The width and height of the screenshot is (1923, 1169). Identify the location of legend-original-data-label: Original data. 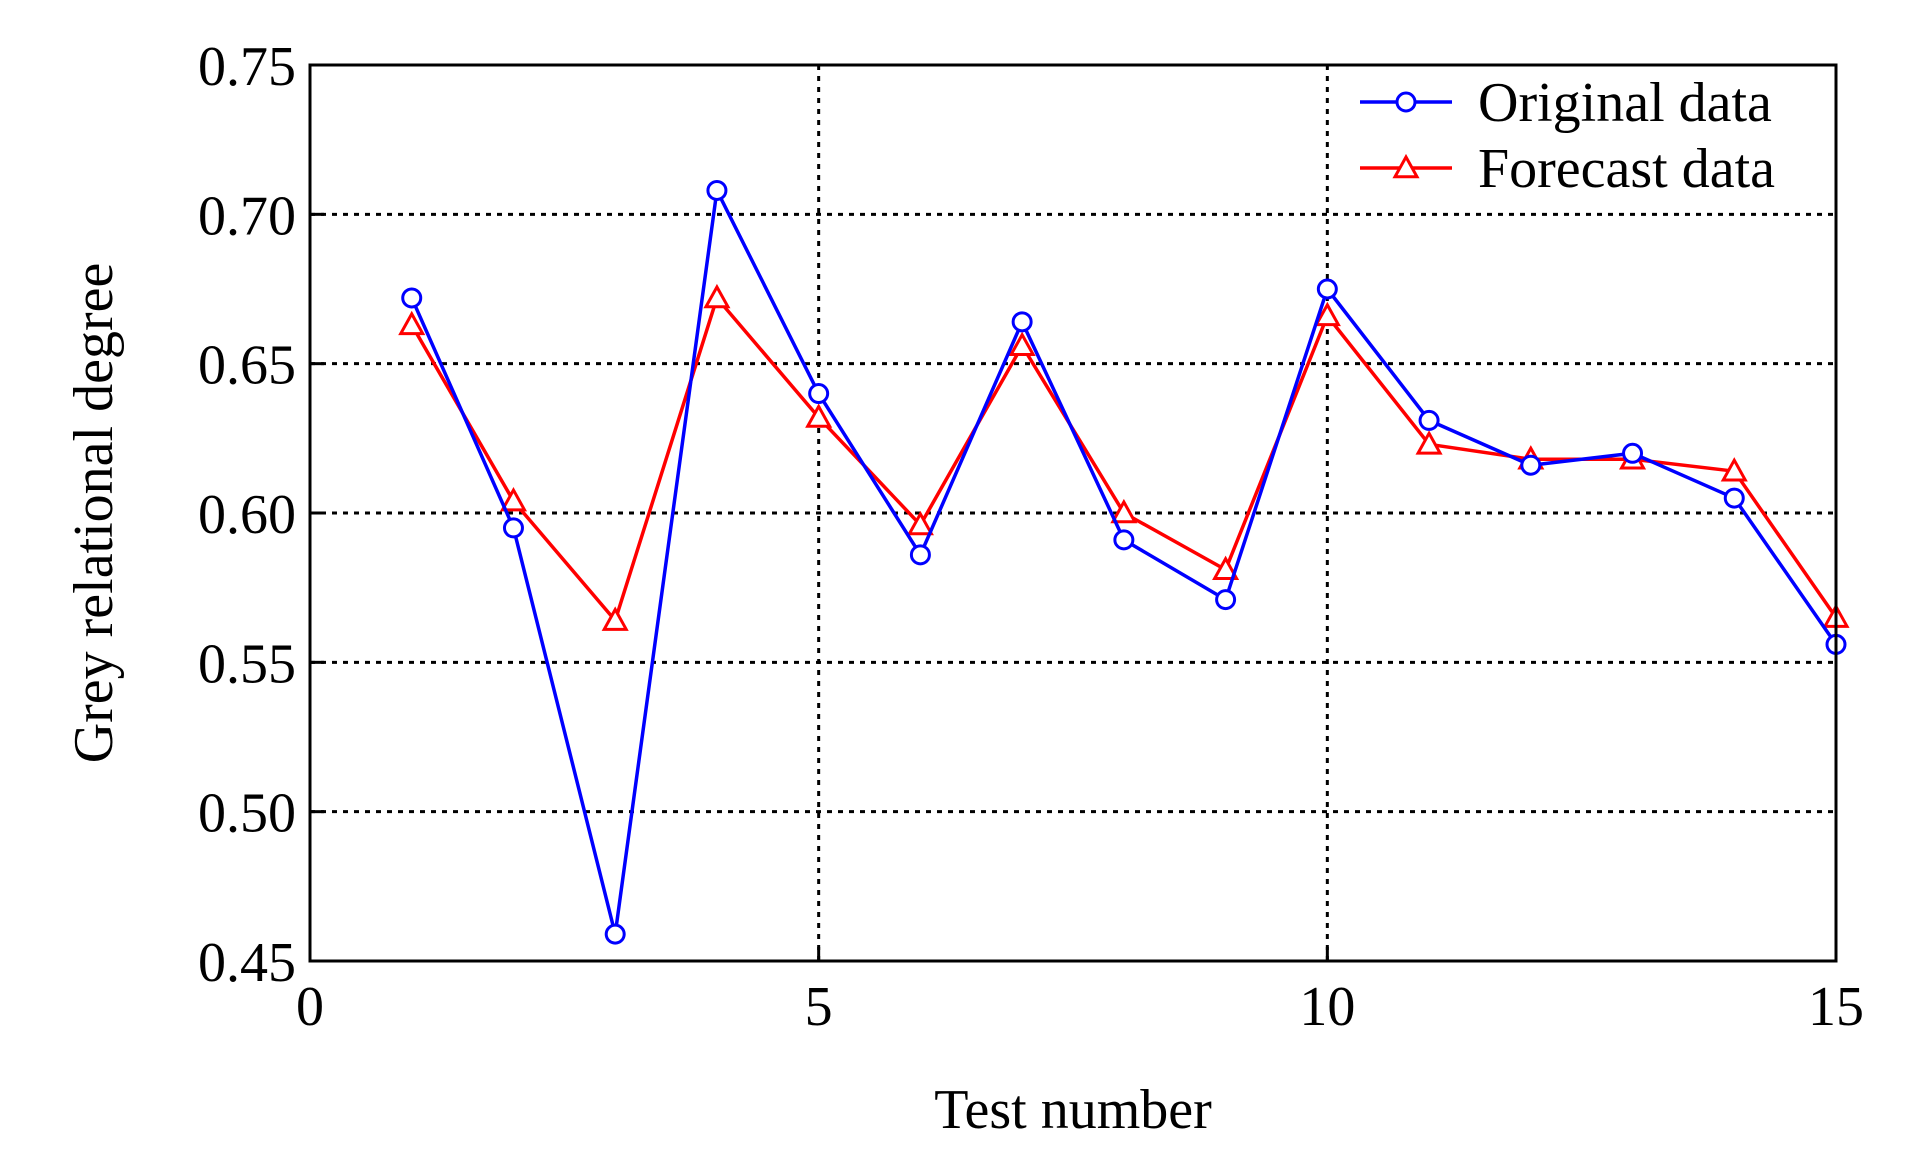
(1625, 103).